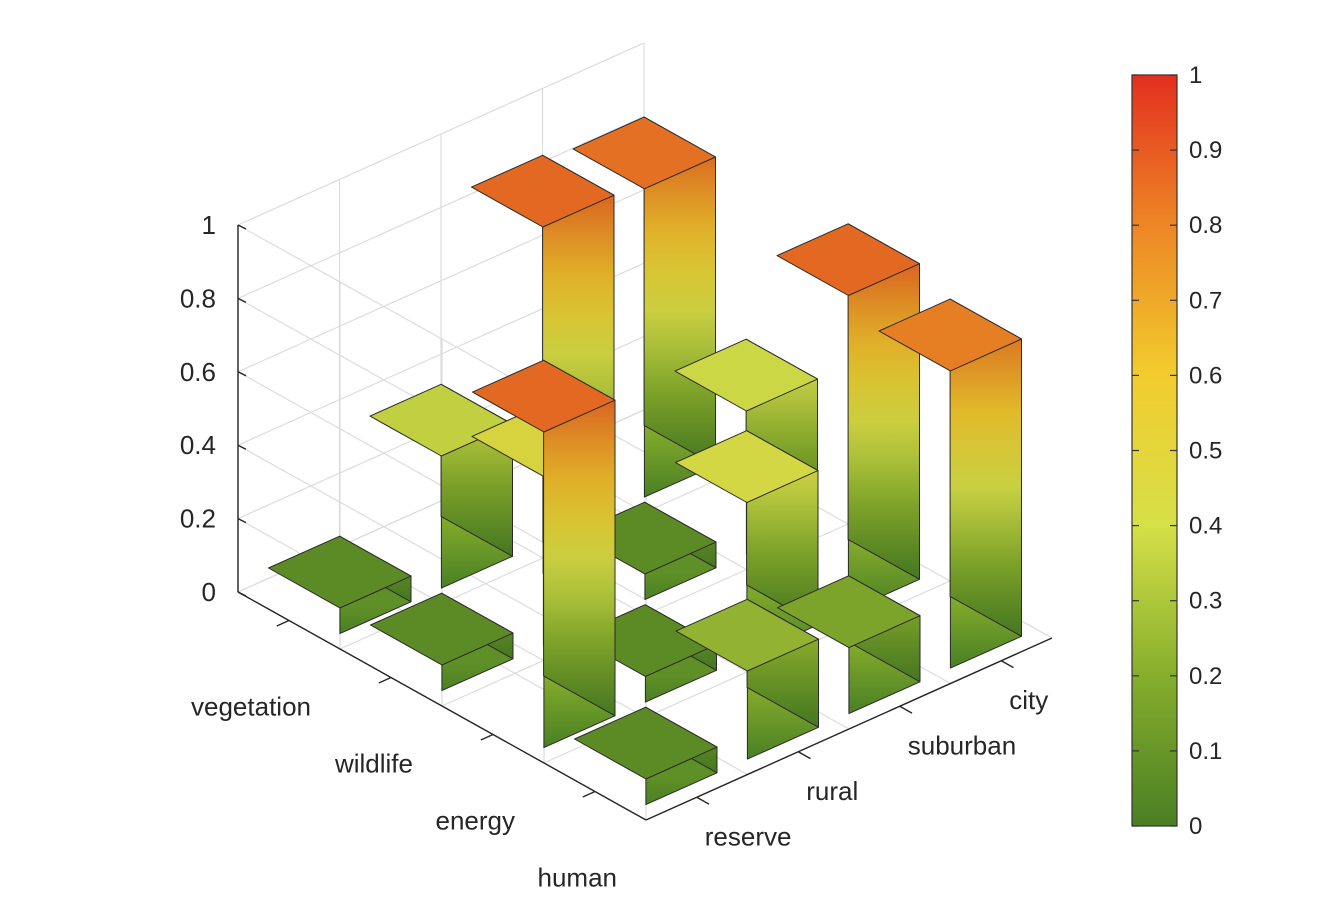  What do you see at coordinates (441, 486) in the screenshot?
I see `bar-vegetation-rural` at bounding box center [441, 486].